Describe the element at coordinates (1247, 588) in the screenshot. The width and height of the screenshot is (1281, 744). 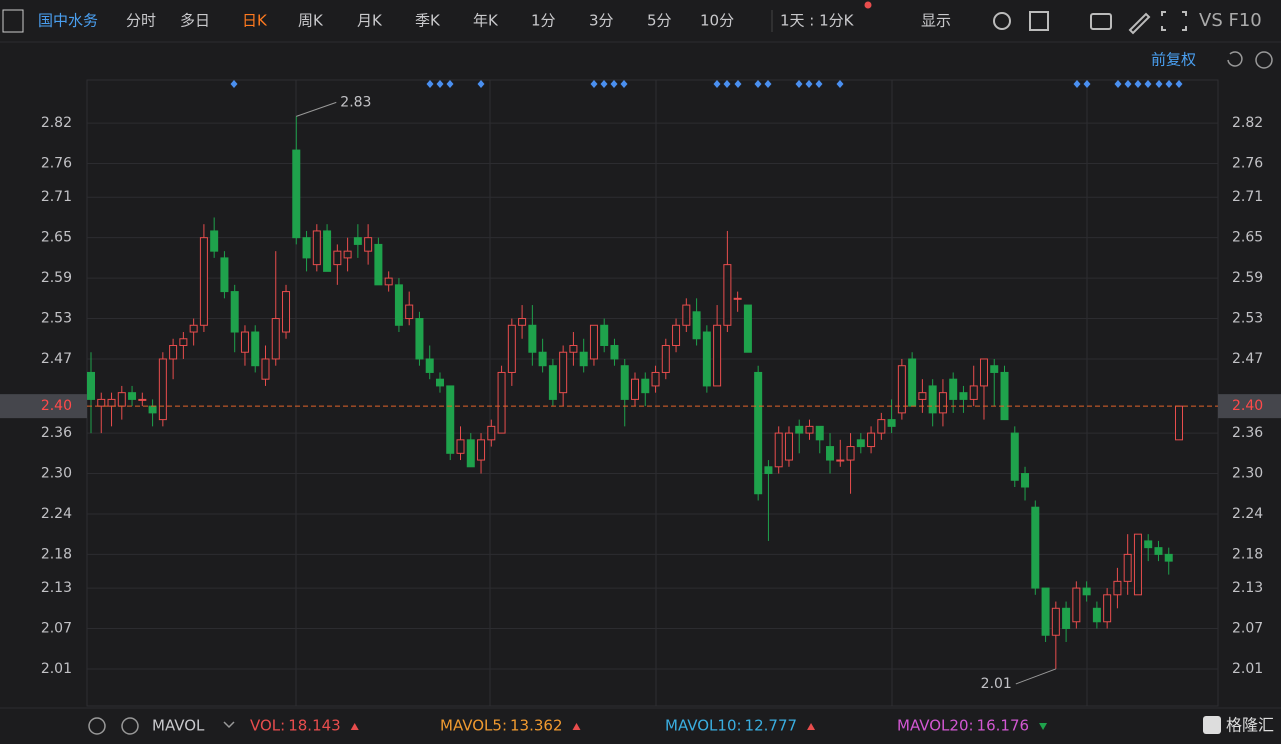
I see `y-tick-label-right: 2.13` at that location.